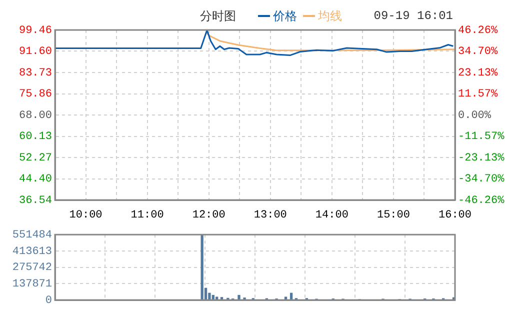 The width and height of the screenshot is (505, 330). Describe the element at coordinates (393, 216) in the screenshot. I see `x-tick-label: 15:00` at that location.